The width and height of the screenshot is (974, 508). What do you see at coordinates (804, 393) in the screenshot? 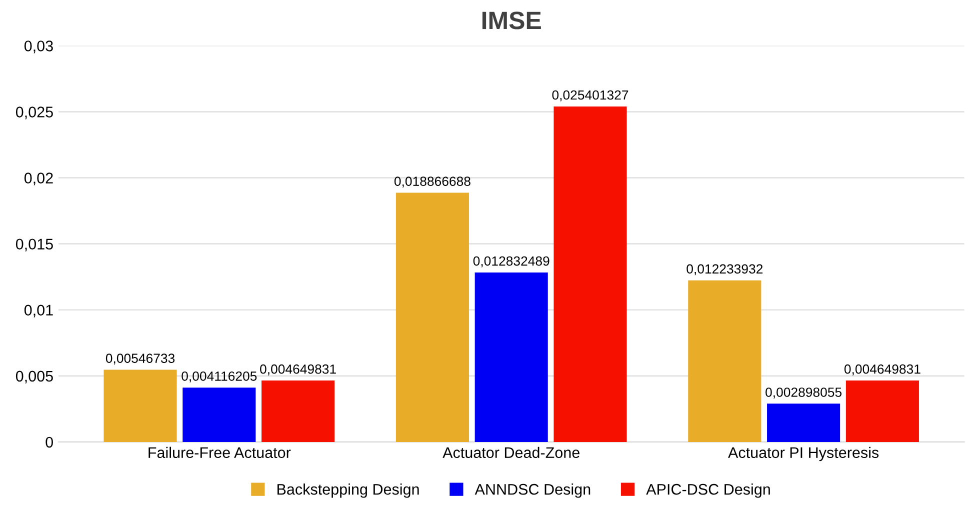
I see `data-label: 0,002898055` at bounding box center [804, 393].